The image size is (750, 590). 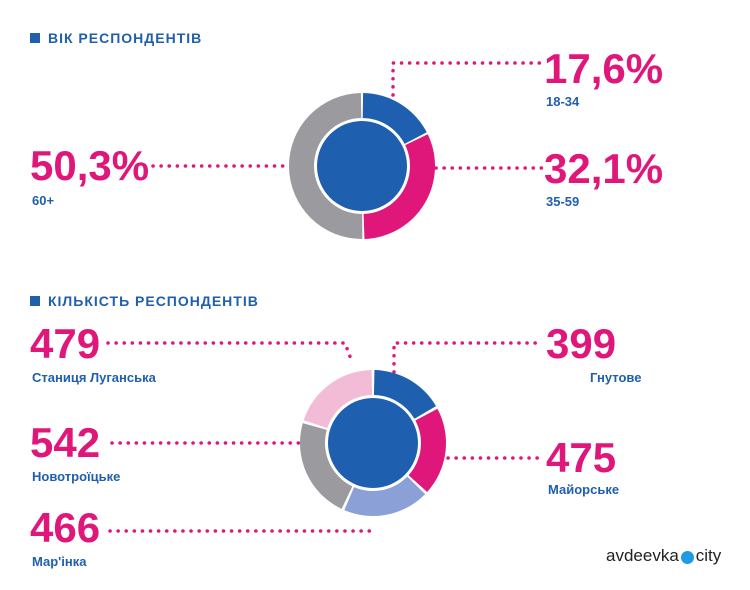 I want to click on age-18-34-label: 18-34, so click(x=563, y=101).